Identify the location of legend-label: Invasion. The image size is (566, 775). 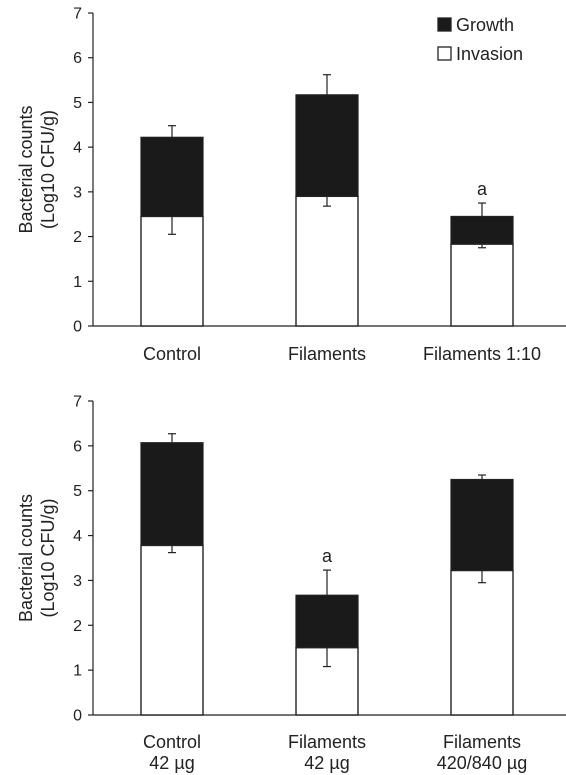
(489, 54).